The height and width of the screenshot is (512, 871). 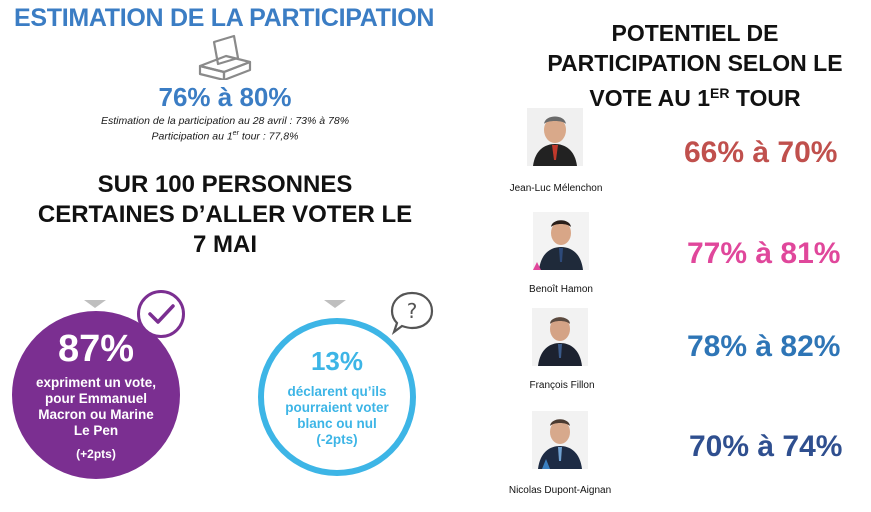 What do you see at coordinates (561, 241) in the screenshot?
I see `hamon-portrait` at bounding box center [561, 241].